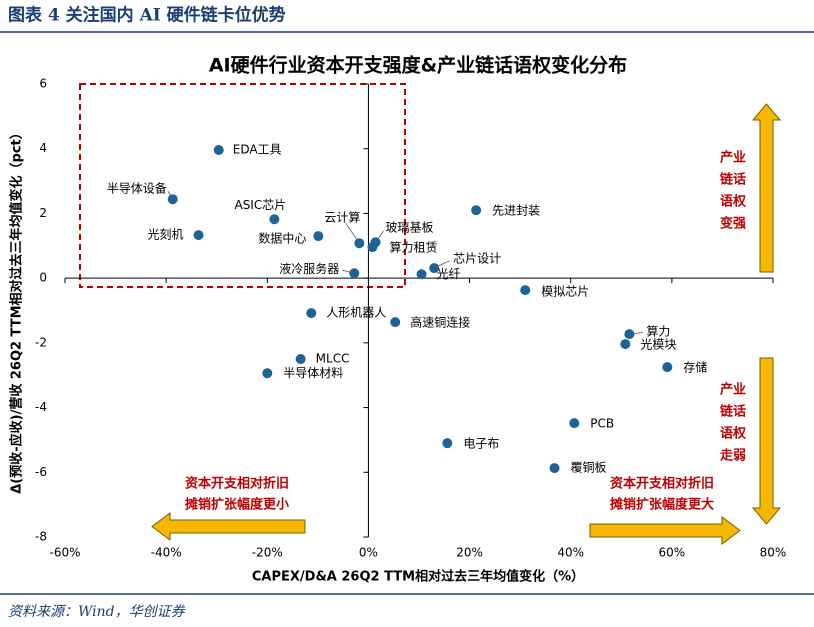 This screenshot has height=627, width=814. What do you see at coordinates (64, 553) in the screenshot?
I see `x-tick-label: -60%` at bounding box center [64, 553].